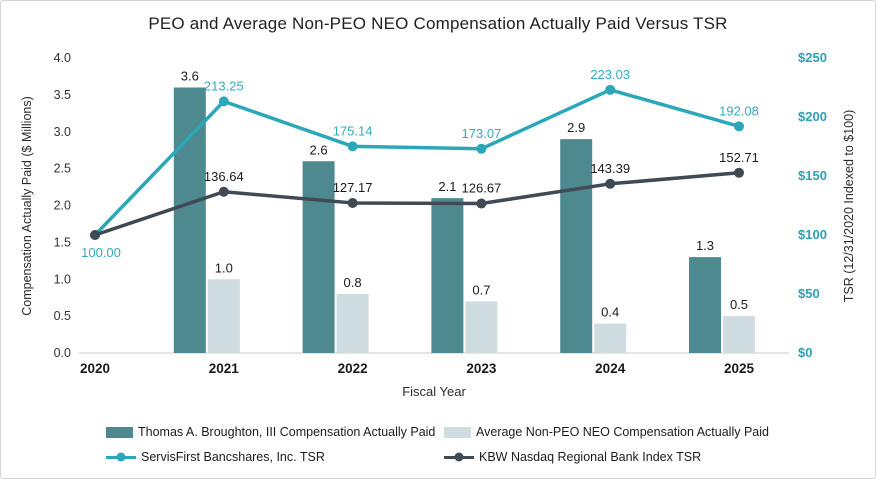  What do you see at coordinates (805, 352) in the screenshot?
I see `right-axis-tick: $0` at bounding box center [805, 352].